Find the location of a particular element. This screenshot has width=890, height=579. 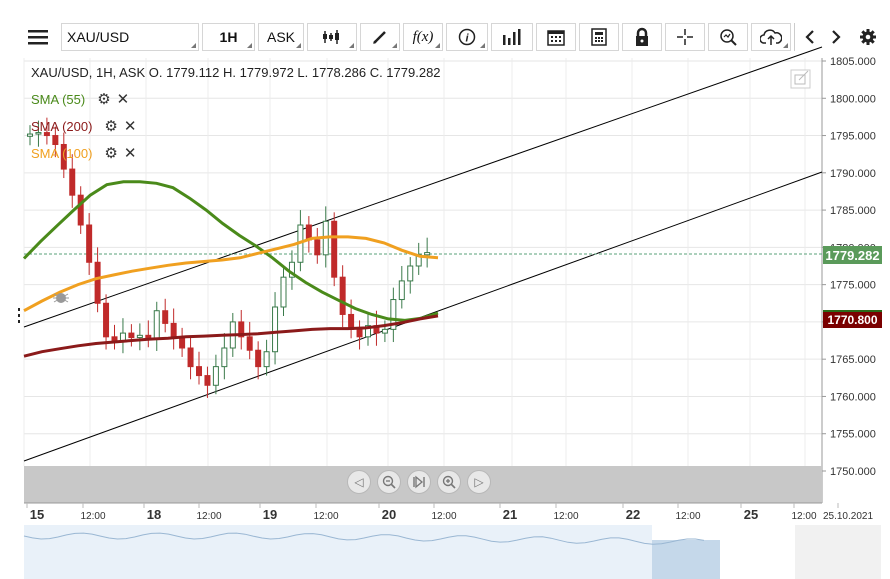

chevron-left-icon is located at coordinates (810, 37).